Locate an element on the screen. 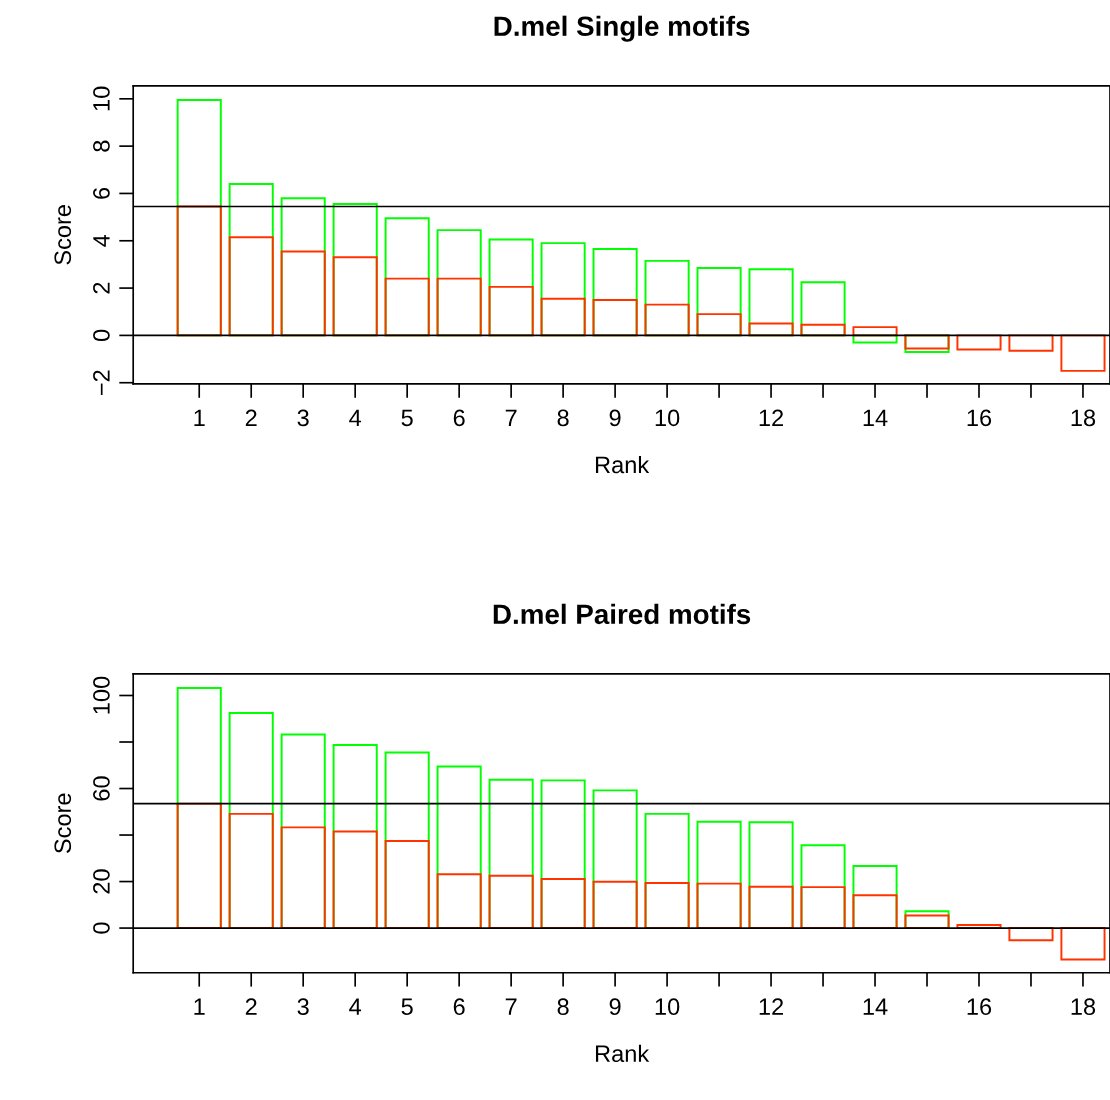  chart-title: D.mel Single motifs is located at coordinates (622, 28).